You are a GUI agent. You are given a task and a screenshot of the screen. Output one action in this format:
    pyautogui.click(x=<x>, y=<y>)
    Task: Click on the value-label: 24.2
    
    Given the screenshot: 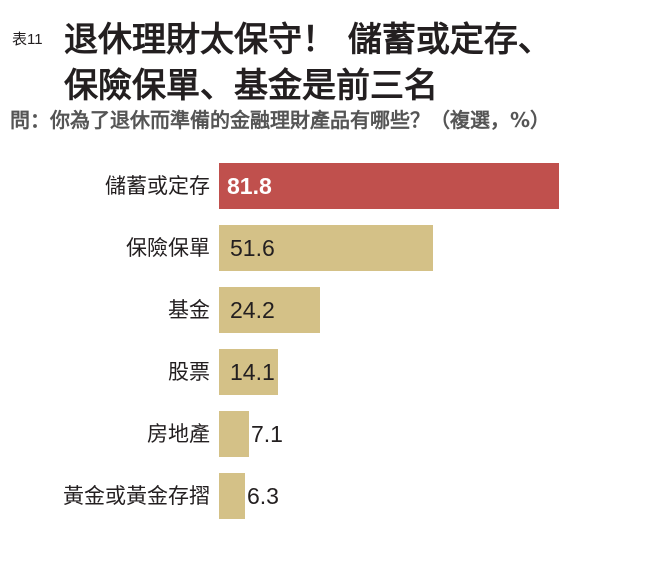 What is the action you would take?
    pyautogui.click(x=252, y=310)
    